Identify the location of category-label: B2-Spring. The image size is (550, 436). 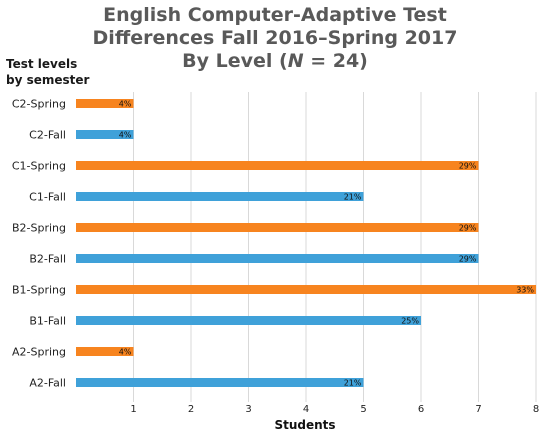
(39, 228).